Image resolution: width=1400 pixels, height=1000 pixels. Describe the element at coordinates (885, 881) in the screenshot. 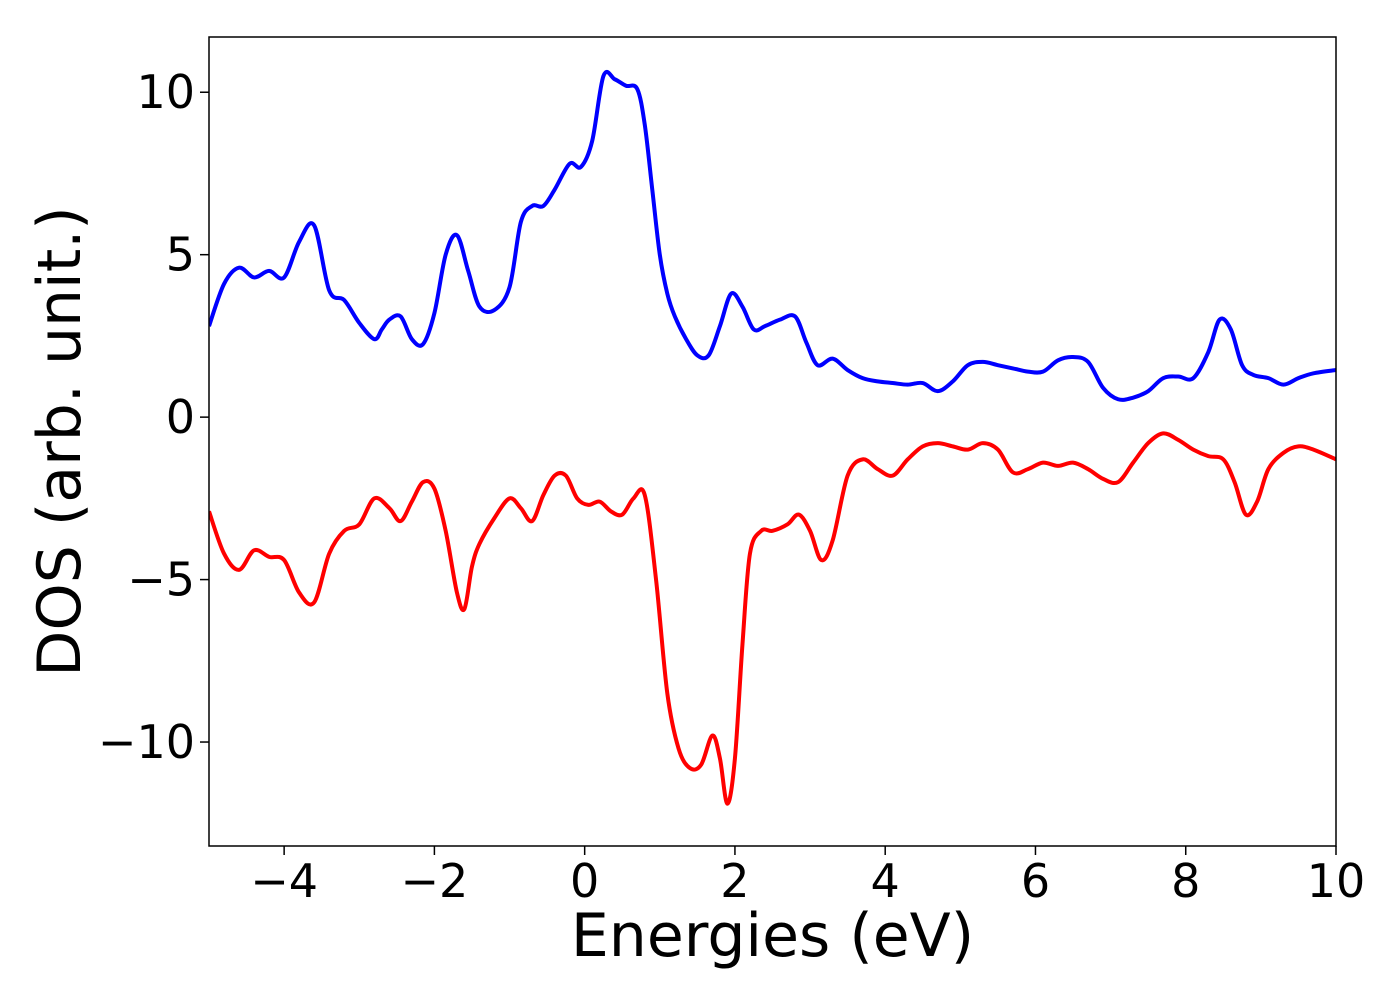

I see `x-tick-label: 4` at that location.